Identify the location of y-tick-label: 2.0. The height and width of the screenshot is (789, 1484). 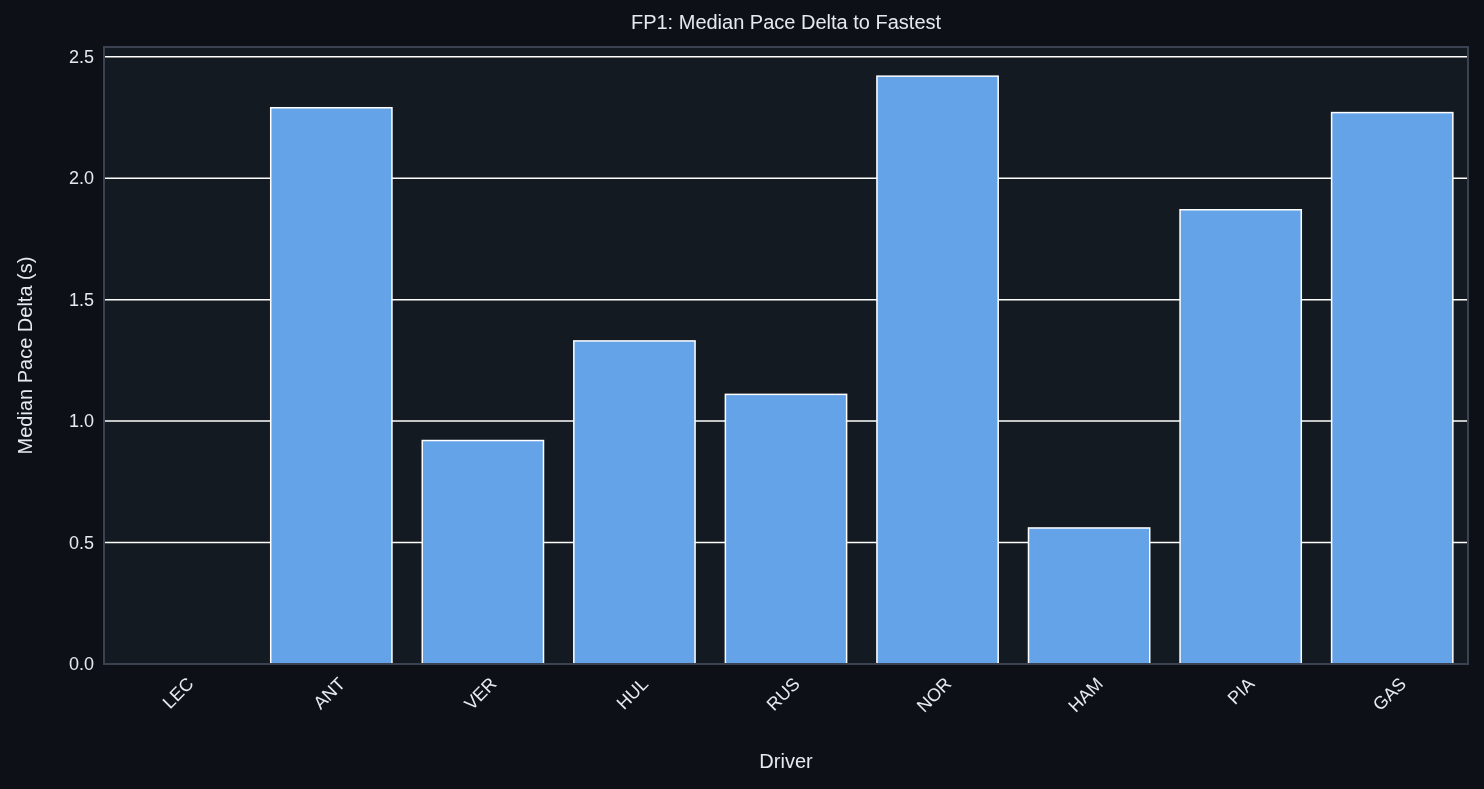
(81, 178).